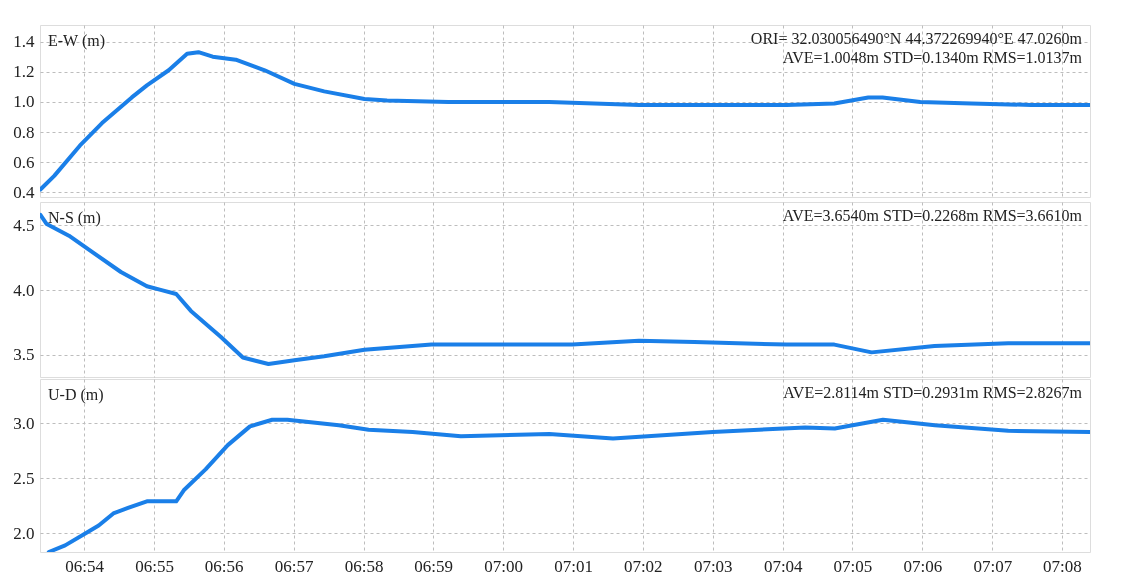 Image resolution: width=1136 pixels, height=575 pixels. I want to click on annotation: AVE=3.6540m STD=0.2268m RMS=3.6610m, so click(932, 215).